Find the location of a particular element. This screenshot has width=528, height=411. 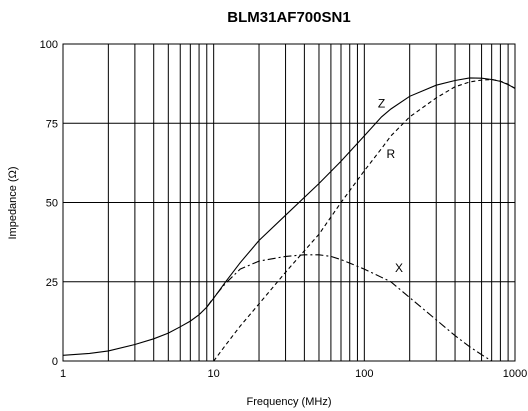

series-label-x: X is located at coordinates (399, 268).